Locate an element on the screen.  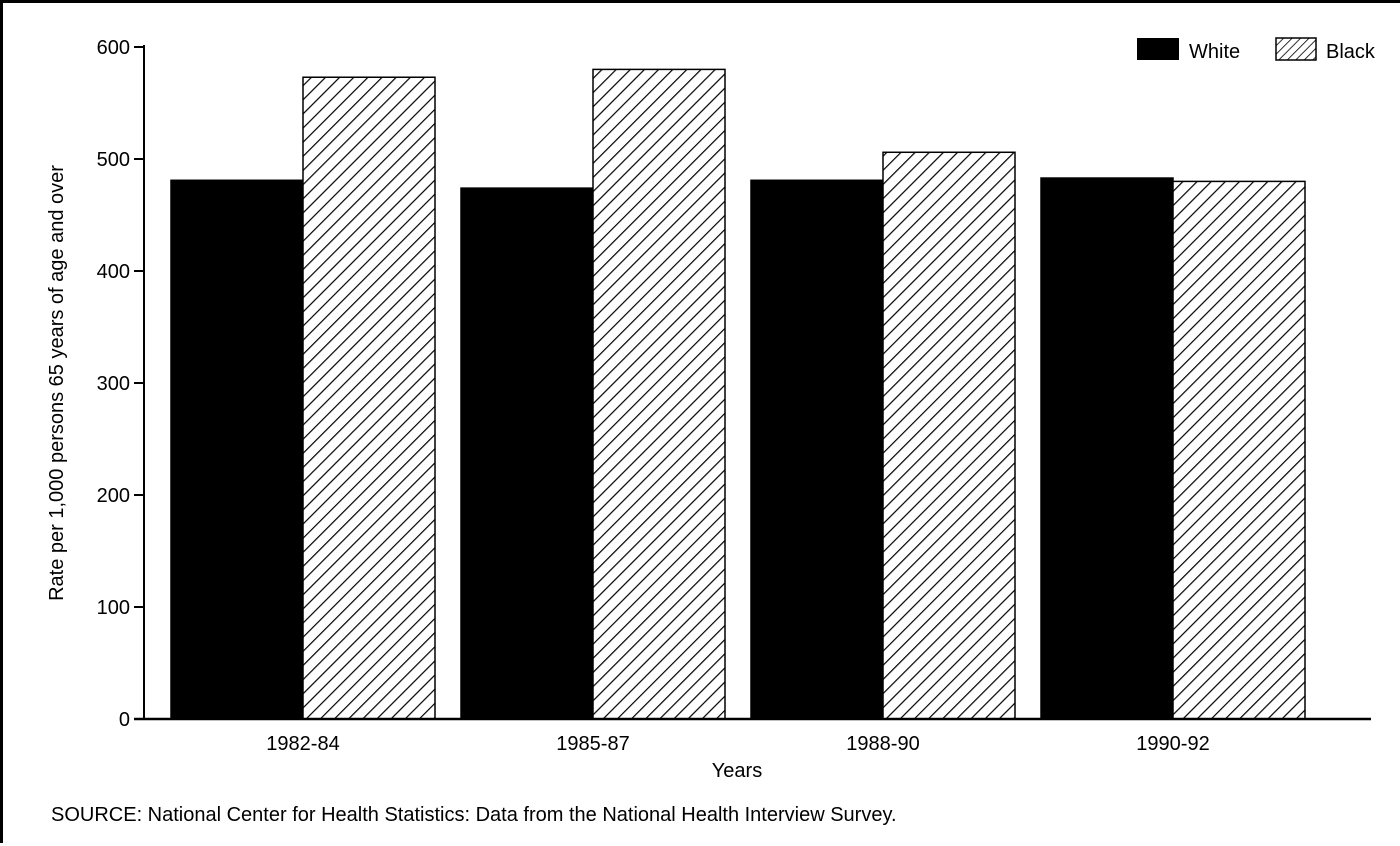
x-tick-label: 1990-92 is located at coordinates (1172, 744).